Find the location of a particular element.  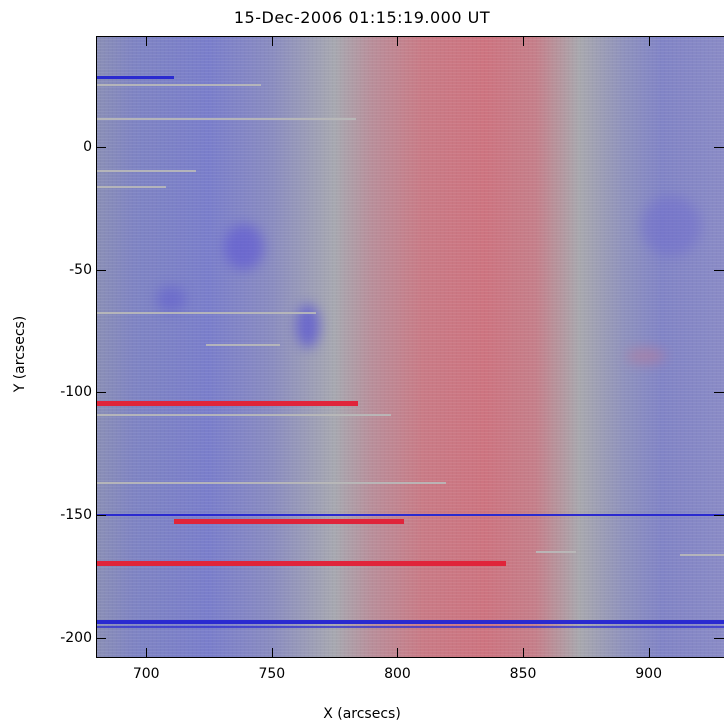

y-tick-label: -150 is located at coordinates (76, 515).